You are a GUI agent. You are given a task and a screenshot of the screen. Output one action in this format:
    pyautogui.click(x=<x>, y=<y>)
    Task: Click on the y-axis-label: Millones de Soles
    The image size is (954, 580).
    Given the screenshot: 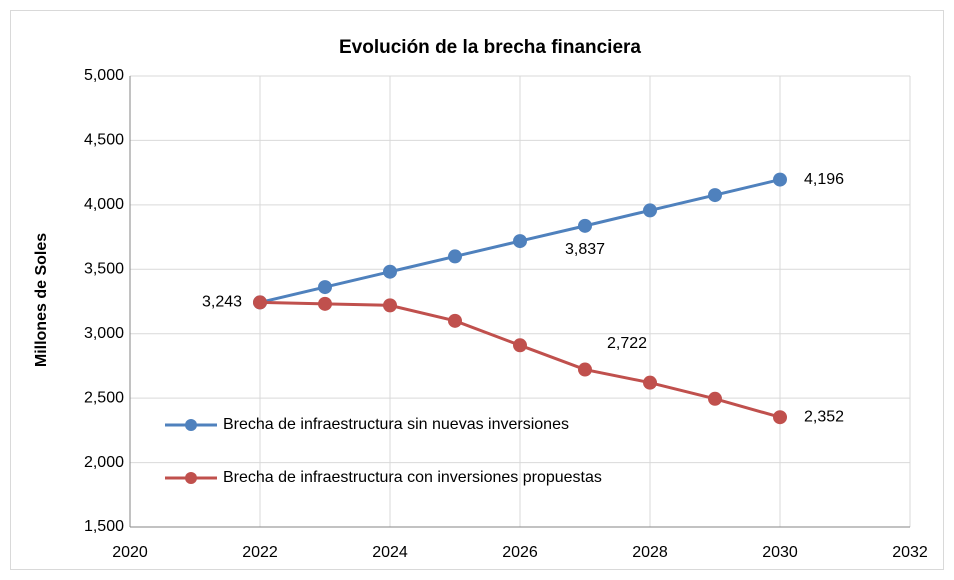 What is the action you would take?
    pyautogui.click(x=41, y=300)
    